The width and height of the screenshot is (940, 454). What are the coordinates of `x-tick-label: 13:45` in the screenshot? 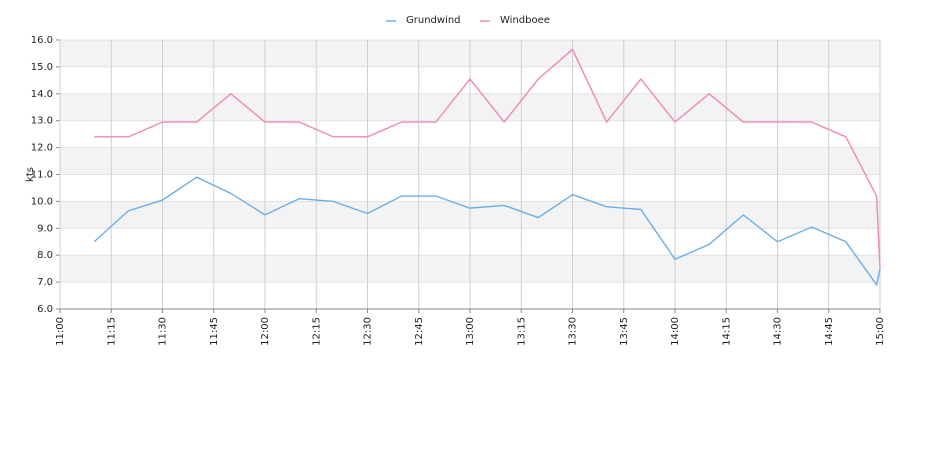 It's located at (624, 331).